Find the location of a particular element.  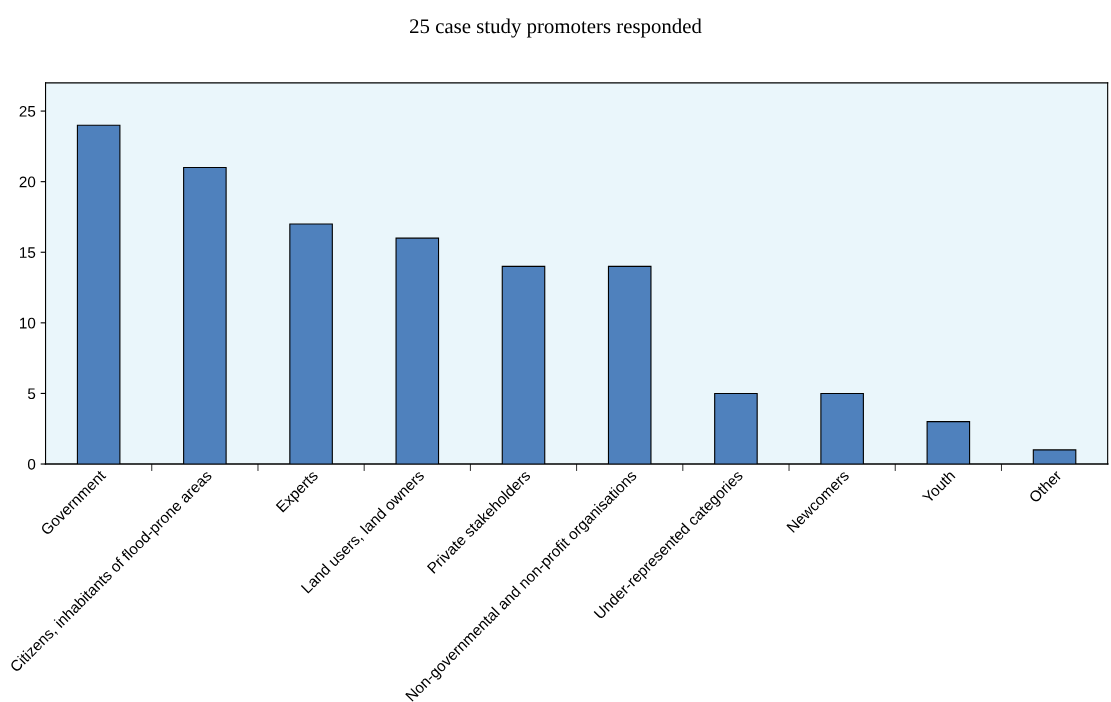

y-tick-label: 10 is located at coordinates (28, 323).